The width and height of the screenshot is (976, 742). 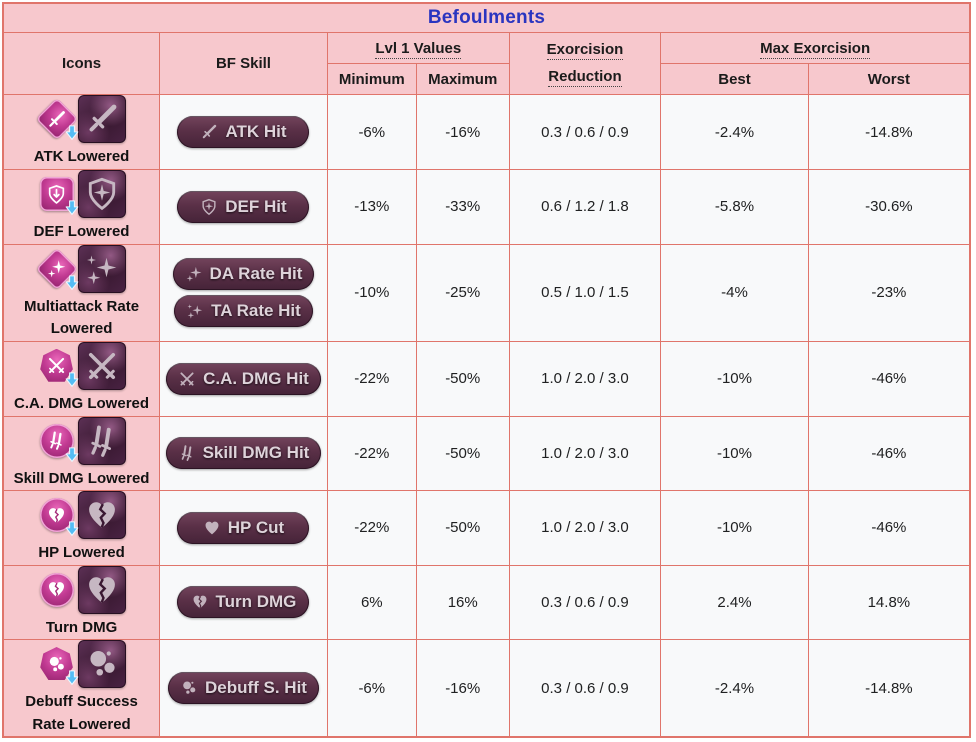 I want to click on crossed-swords-icon, so click(x=187, y=378).